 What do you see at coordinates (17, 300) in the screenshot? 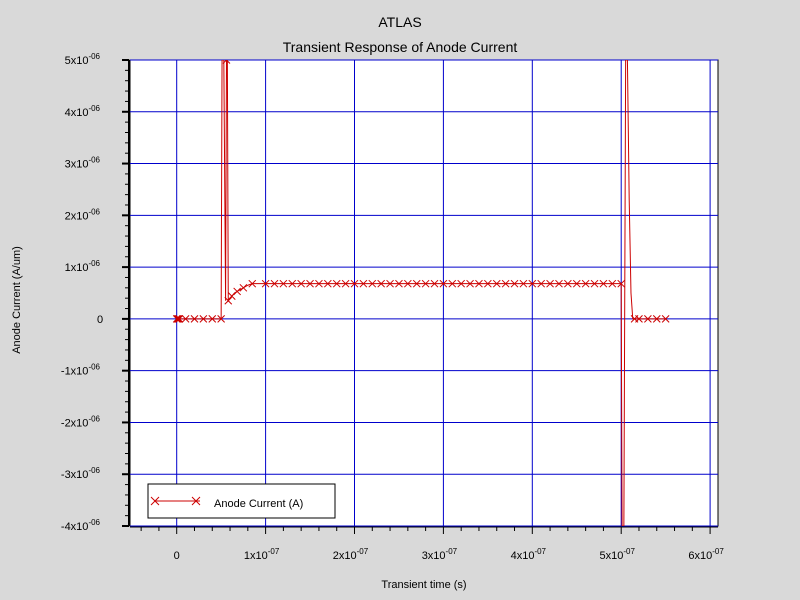
I see `y-axis-label: Anode Current (A/um)` at bounding box center [17, 300].